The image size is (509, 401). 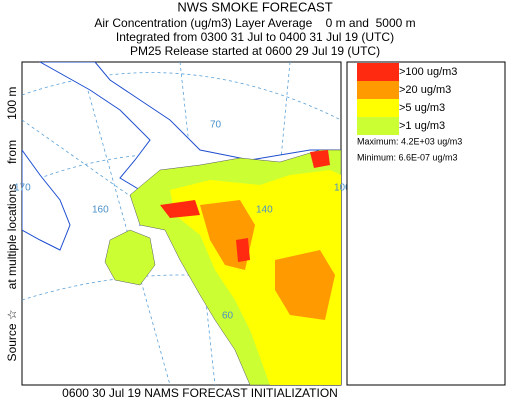 I want to click on graticule-label: 70, so click(x=216, y=125).